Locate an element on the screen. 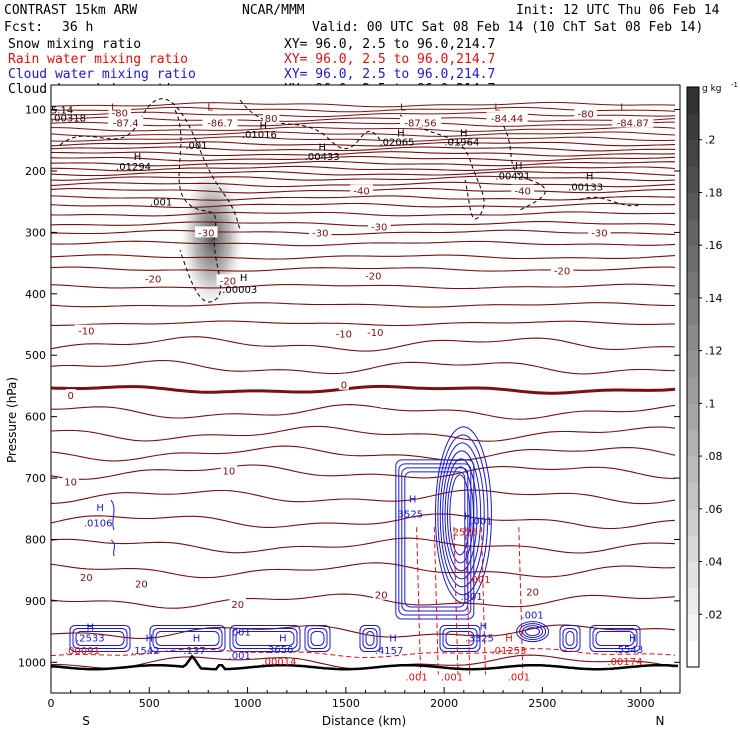  y-tick-label: 100 is located at coordinates (35, 110).